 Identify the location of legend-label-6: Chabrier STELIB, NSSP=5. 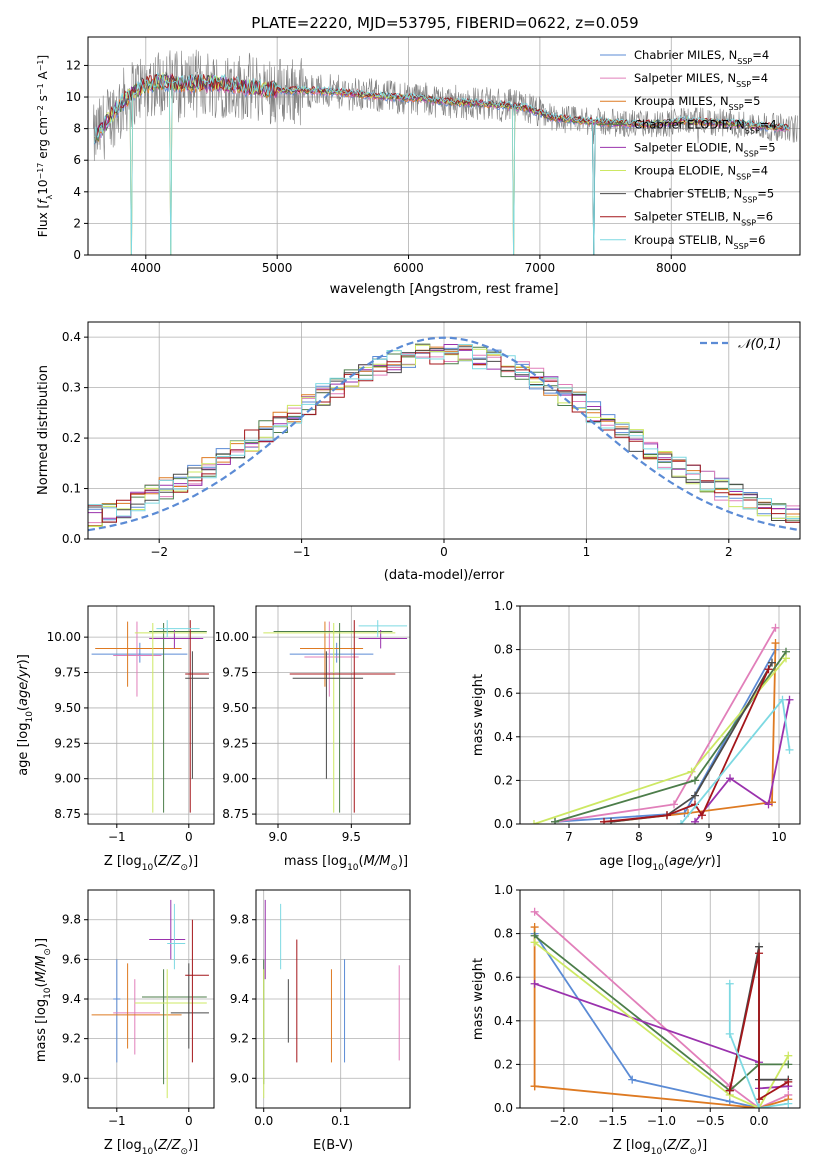
(704, 196).